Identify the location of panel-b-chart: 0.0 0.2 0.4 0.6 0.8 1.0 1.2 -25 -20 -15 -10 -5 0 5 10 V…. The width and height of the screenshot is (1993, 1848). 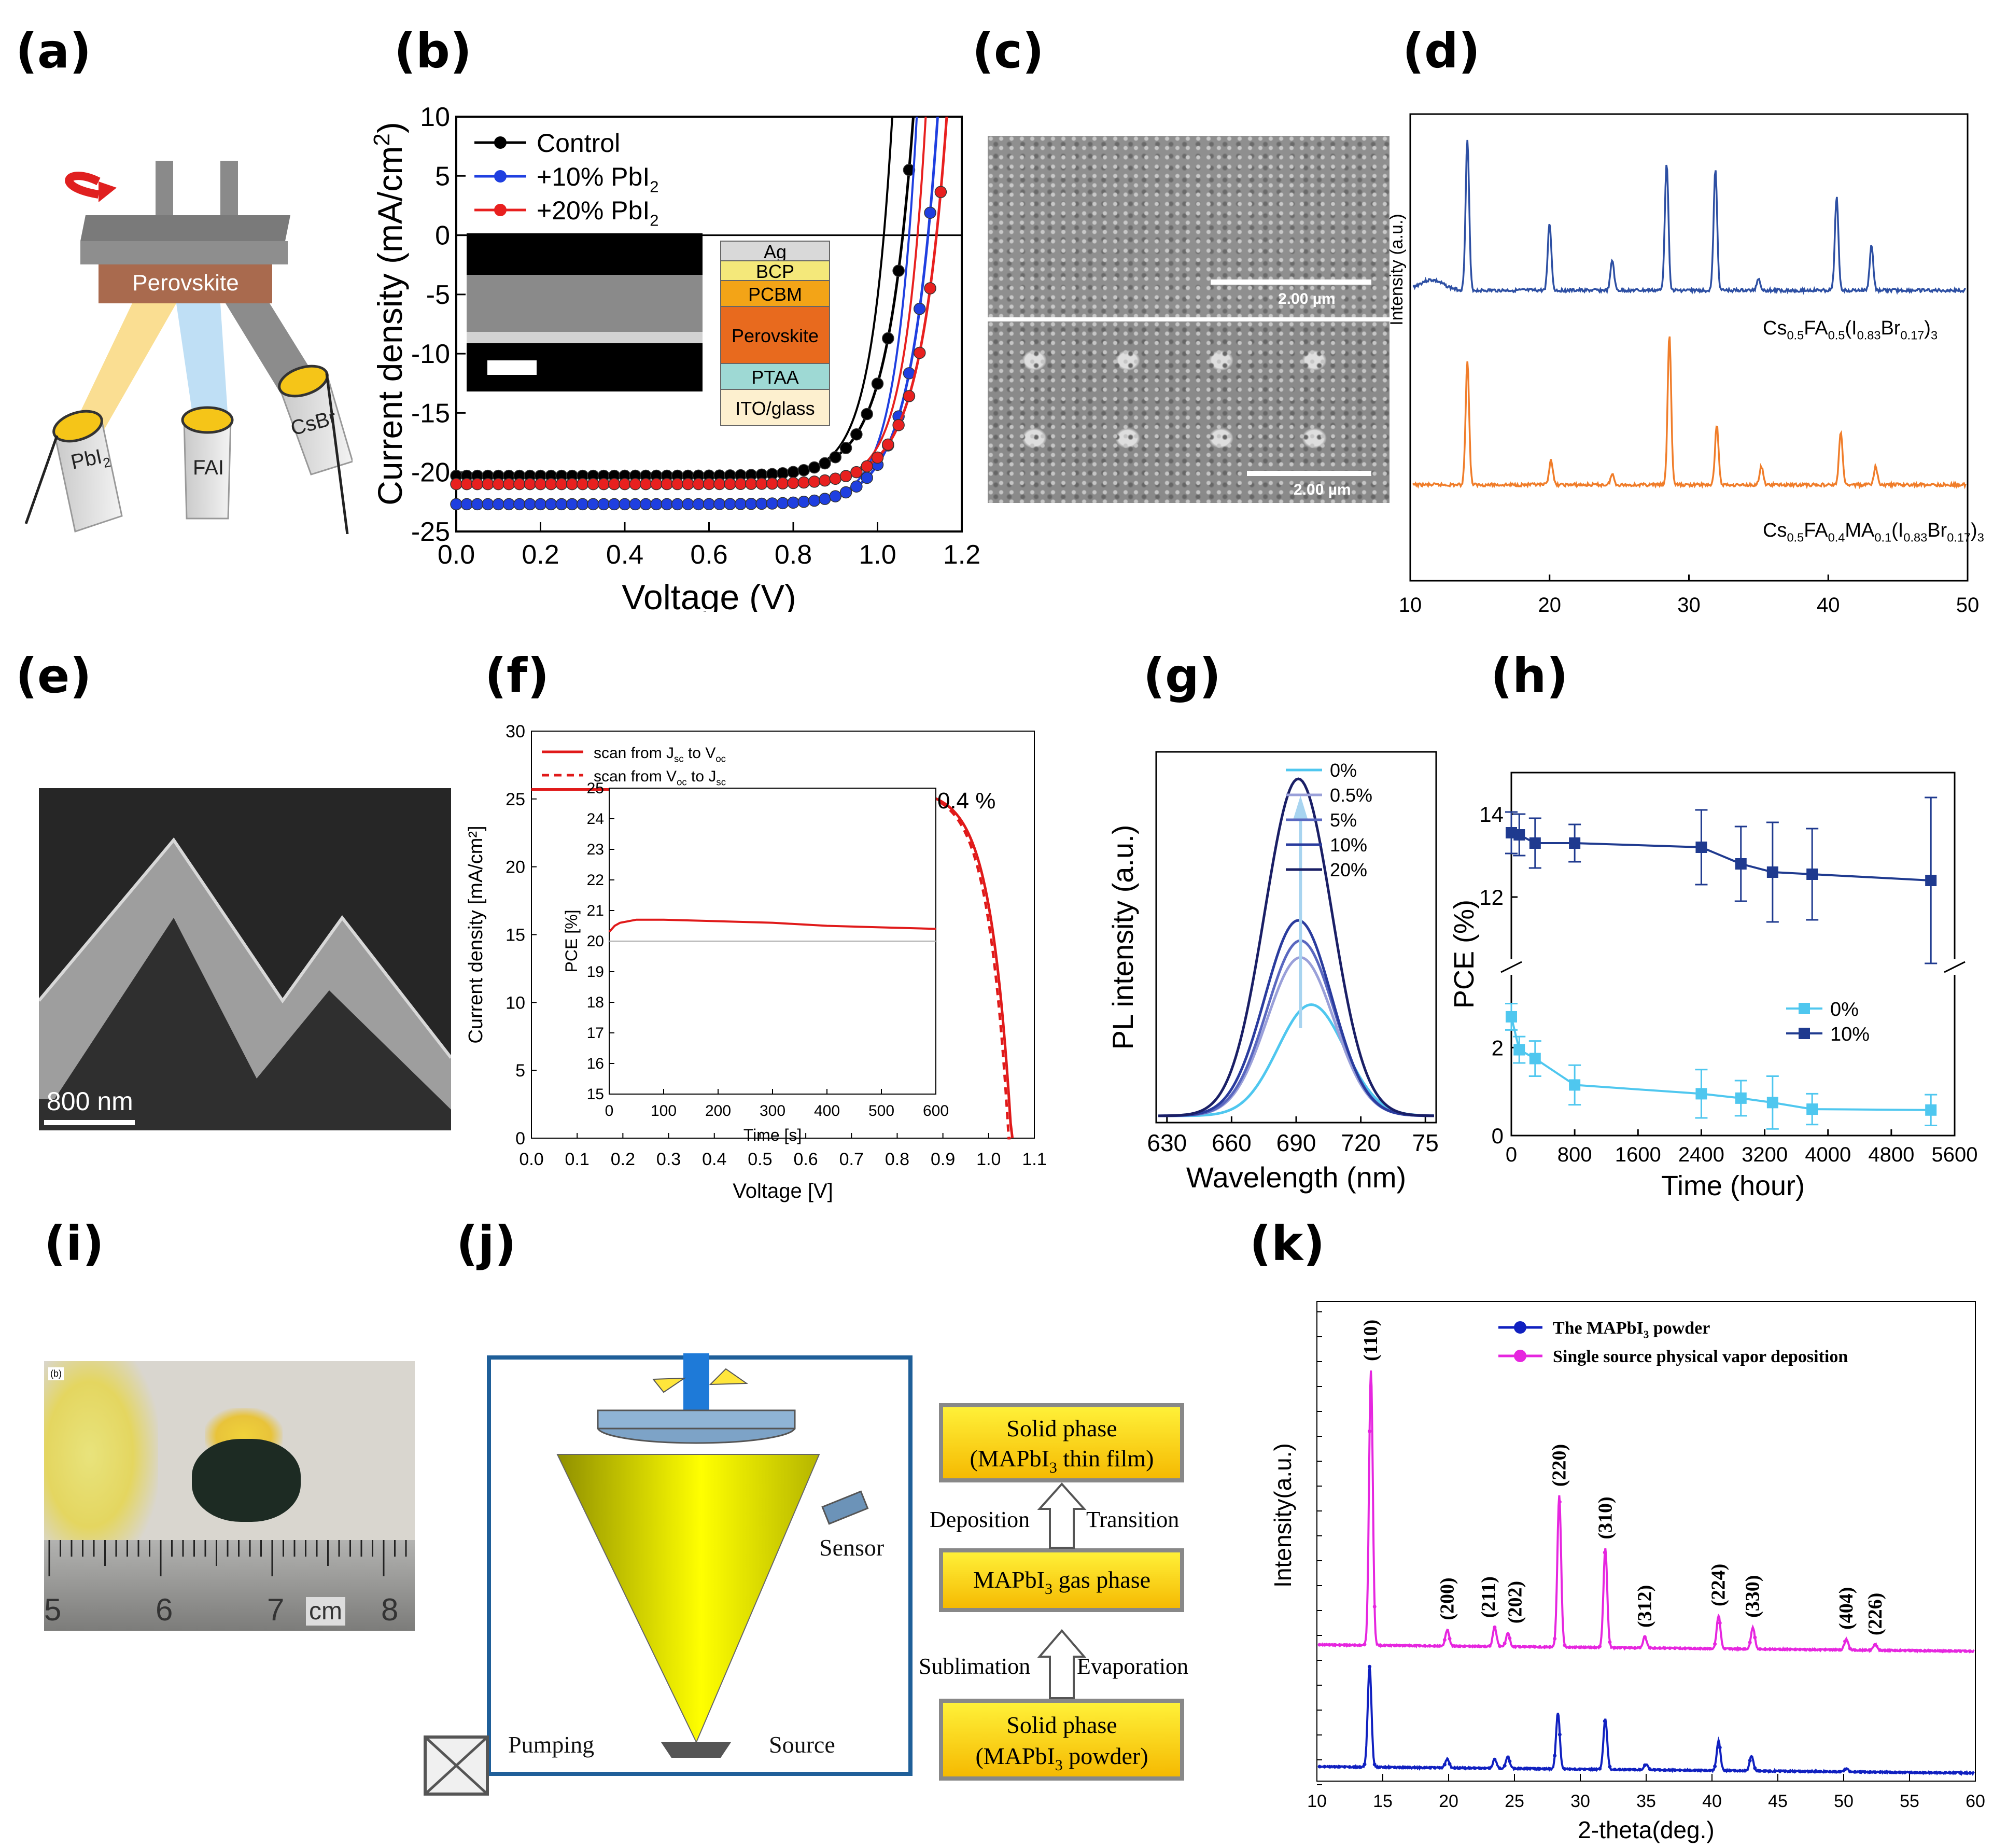
(674, 357).